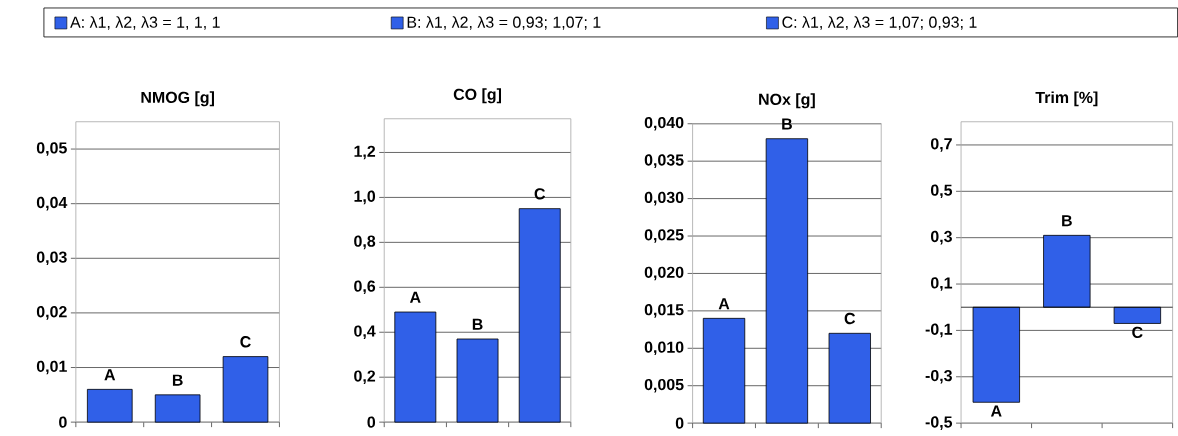 Image resolution: width=1178 pixels, height=436 pixels. I want to click on text: B: λ1, λ2, λ3 = 0,93; 1,07; 1, so click(504, 23).